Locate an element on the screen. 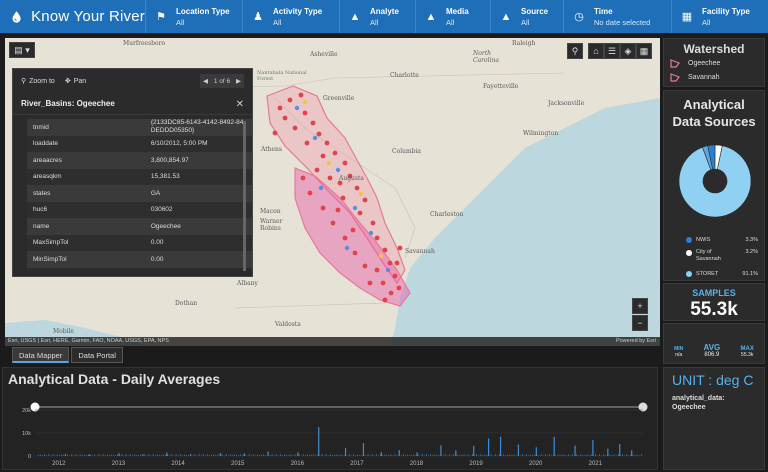 This screenshot has height=472, width=768. zoom-out-button: − is located at coordinates (640, 323).